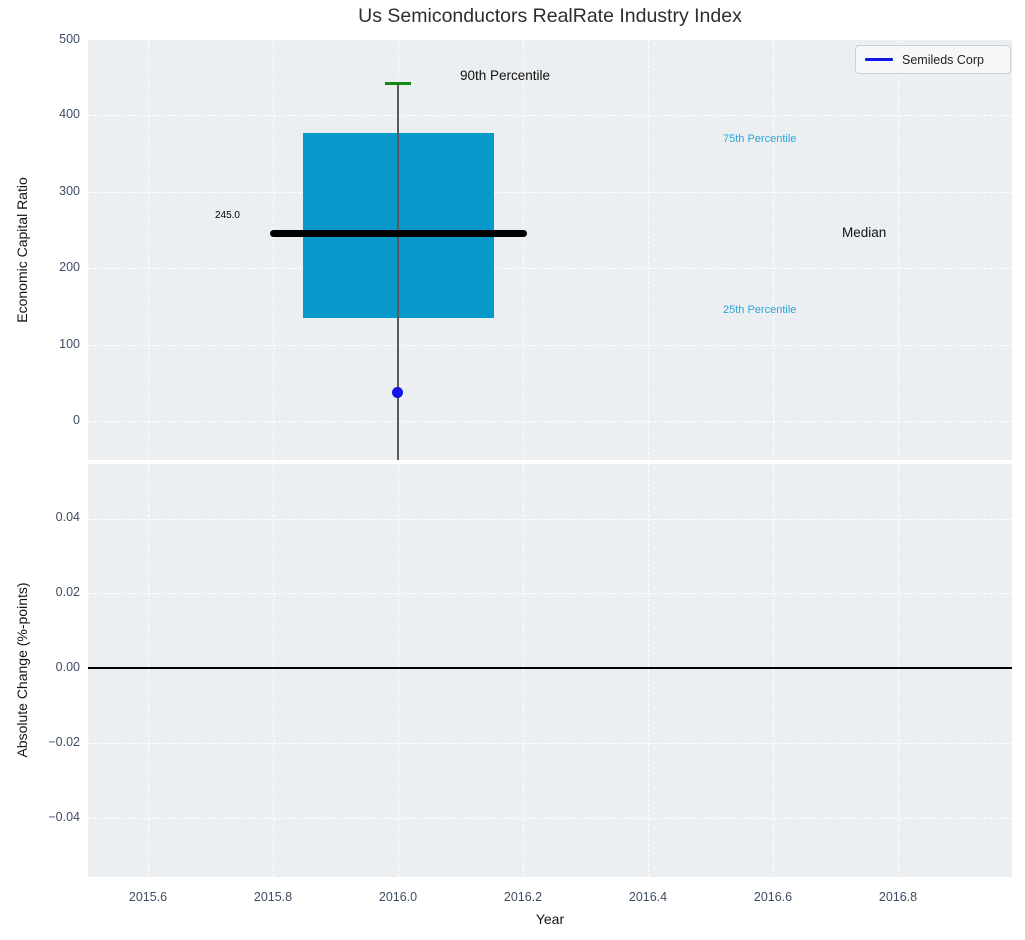 The image size is (1025, 940). What do you see at coordinates (398, 272) in the screenshot?
I see `boxplot-whisker-line` at bounding box center [398, 272].